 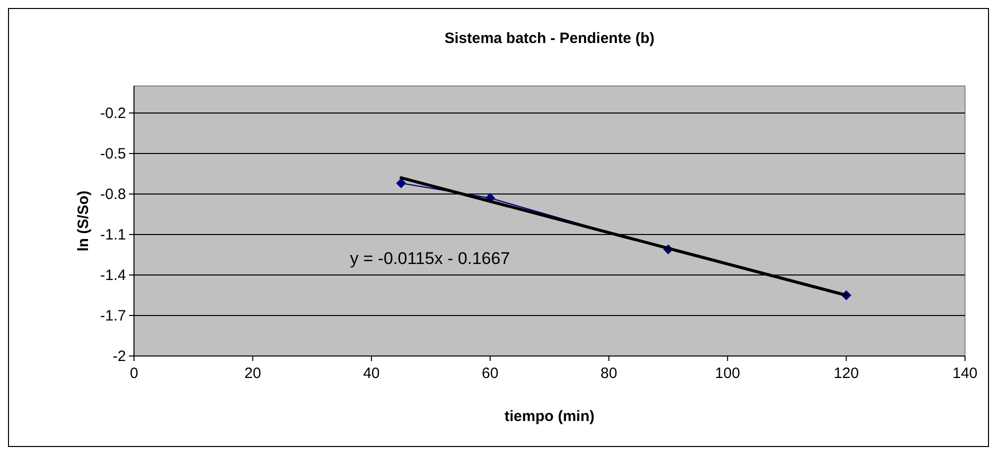 I want to click on y-tick-label: -1.1, so click(x=113, y=235).